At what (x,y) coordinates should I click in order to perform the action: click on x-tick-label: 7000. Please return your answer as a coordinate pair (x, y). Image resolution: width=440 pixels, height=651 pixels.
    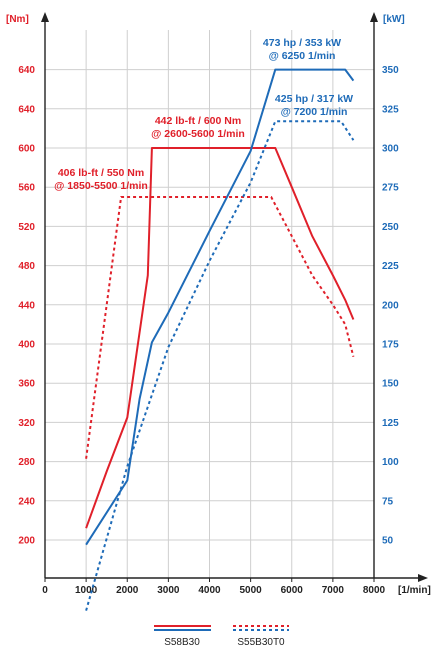
    Looking at the image, I should click on (333, 590).